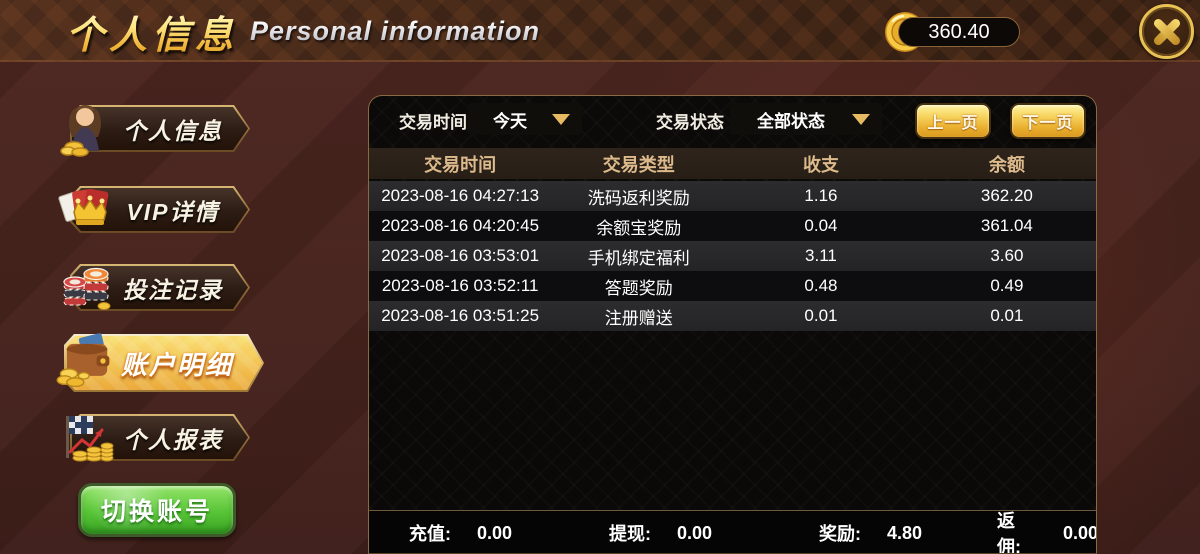 The width and height of the screenshot is (1200, 554). I want to click on column-header-balance: 余额, so click(1006, 164).